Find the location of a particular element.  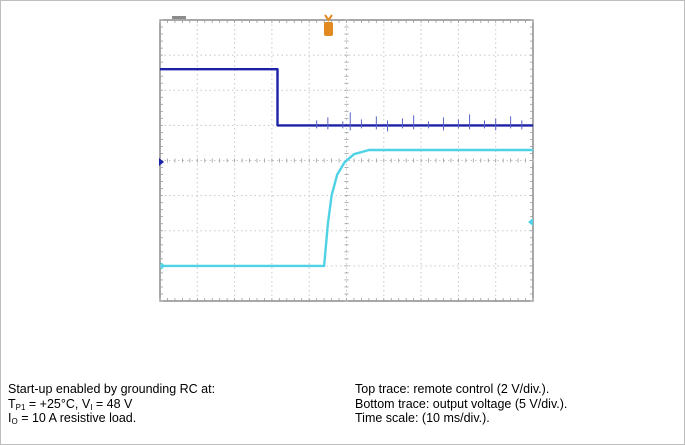

top-readout-fragment is located at coordinates (179, 17).